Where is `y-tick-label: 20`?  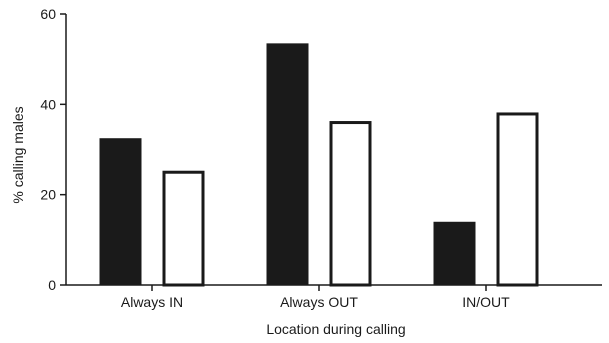
y-tick-label: 20 is located at coordinates (48, 195).